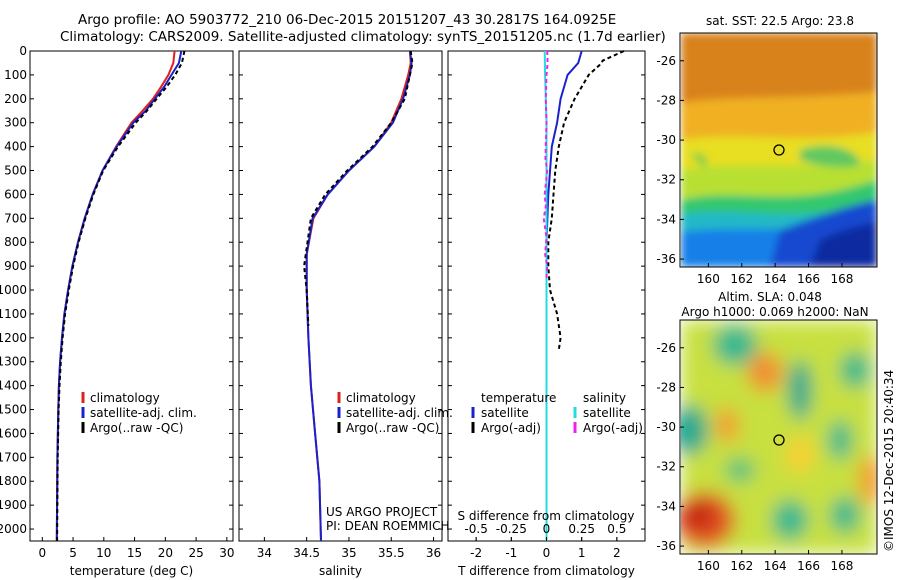  I want to click on depth-tick-label: 1300, so click(13, 362).